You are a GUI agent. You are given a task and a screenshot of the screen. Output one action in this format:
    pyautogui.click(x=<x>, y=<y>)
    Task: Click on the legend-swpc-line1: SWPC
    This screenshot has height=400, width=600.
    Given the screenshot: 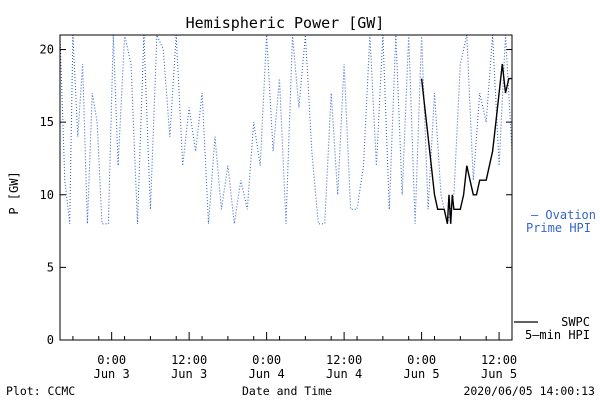 What is the action you would take?
    pyautogui.click(x=575, y=322)
    